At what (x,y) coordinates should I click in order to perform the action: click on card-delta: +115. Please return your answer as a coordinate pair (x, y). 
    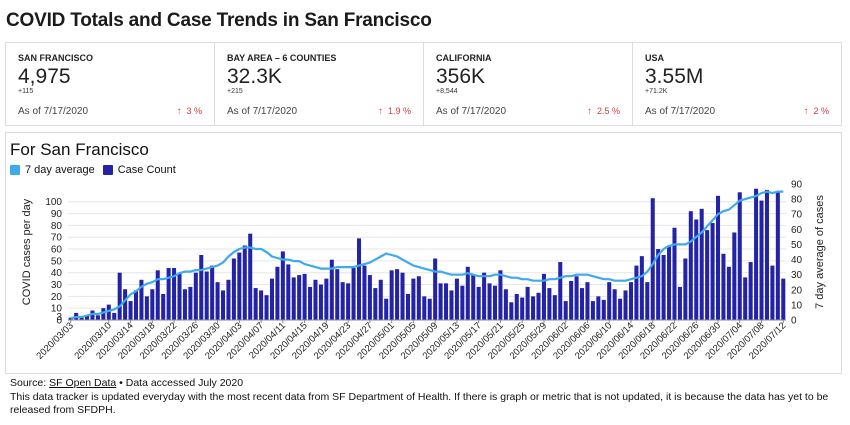
    Looking at the image, I should click on (26, 91).